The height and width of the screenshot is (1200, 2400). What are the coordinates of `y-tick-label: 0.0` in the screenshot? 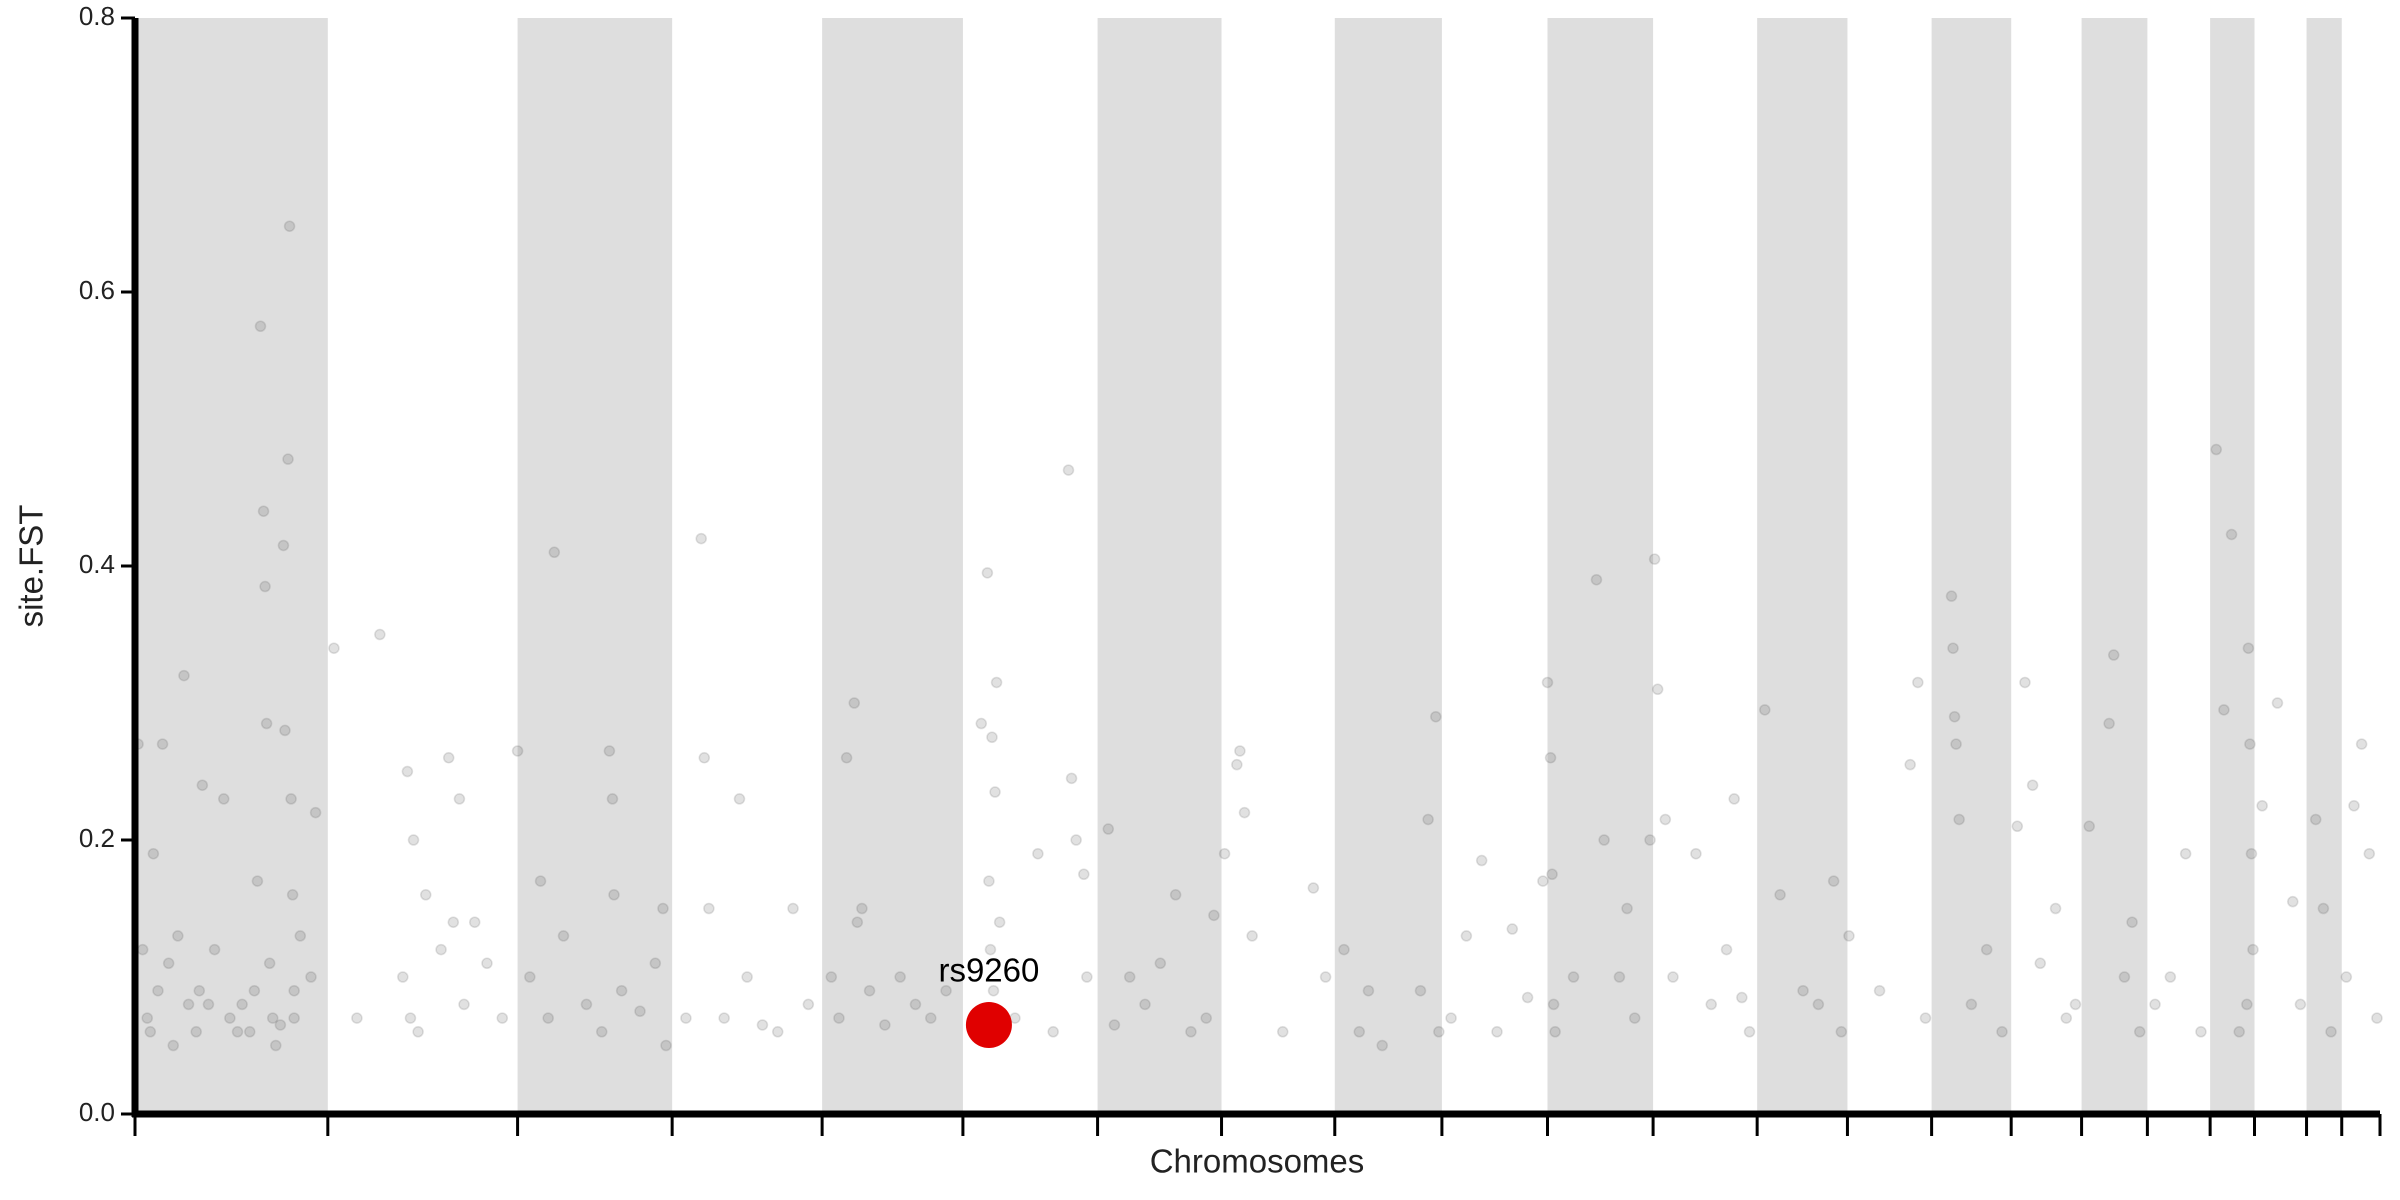 It's located at (97, 1112).